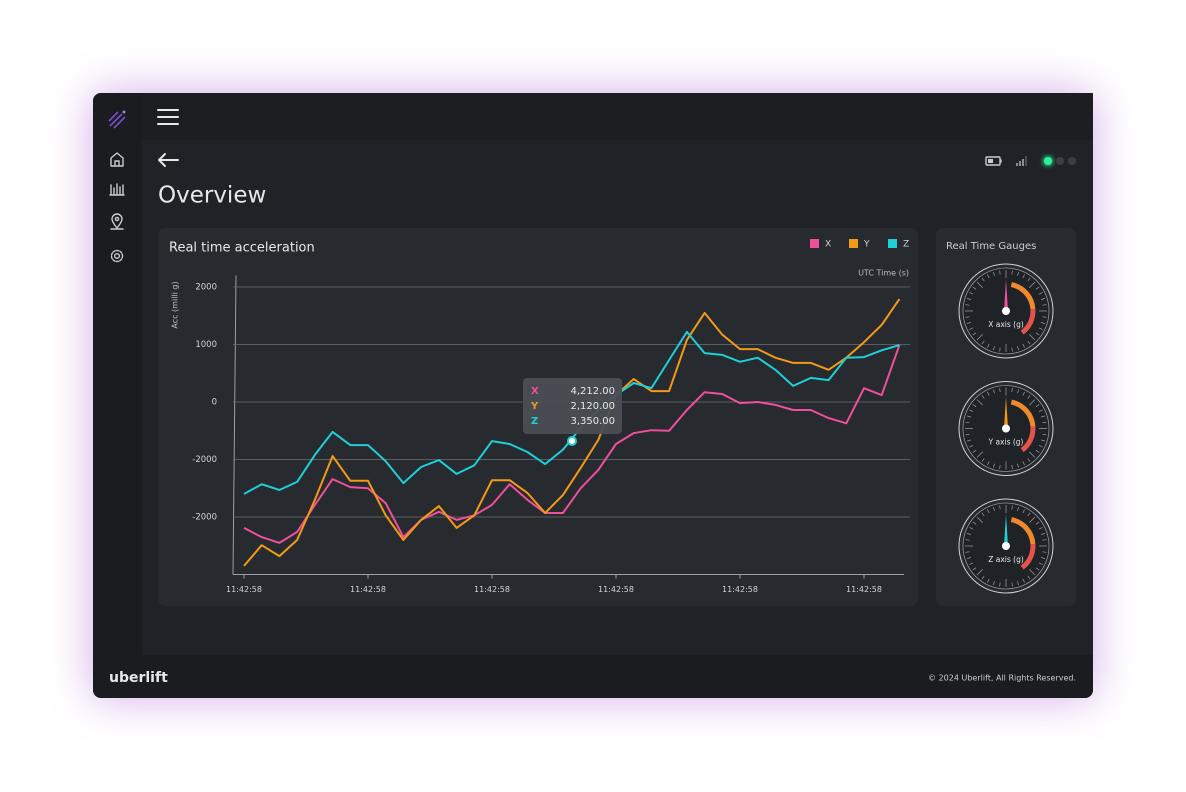  Describe the element at coordinates (1006, 559) in the screenshot. I see `gauge-label: Z axis (g)` at that location.